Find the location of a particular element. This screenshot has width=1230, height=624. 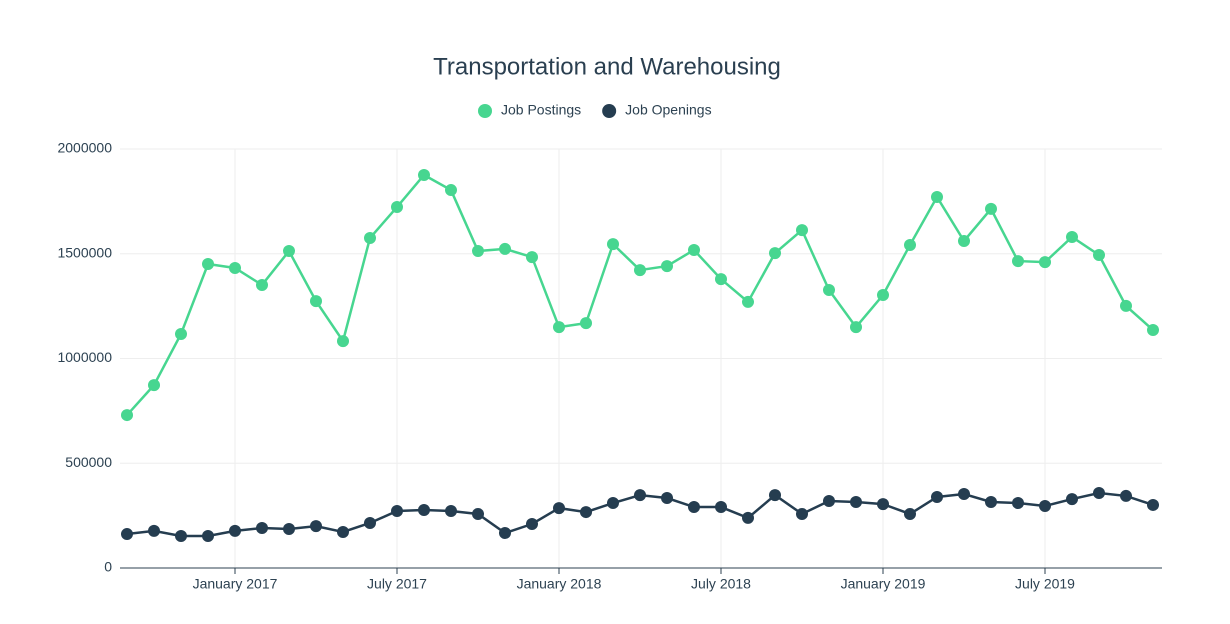

y-tick-label: 500000 is located at coordinates (88, 462).